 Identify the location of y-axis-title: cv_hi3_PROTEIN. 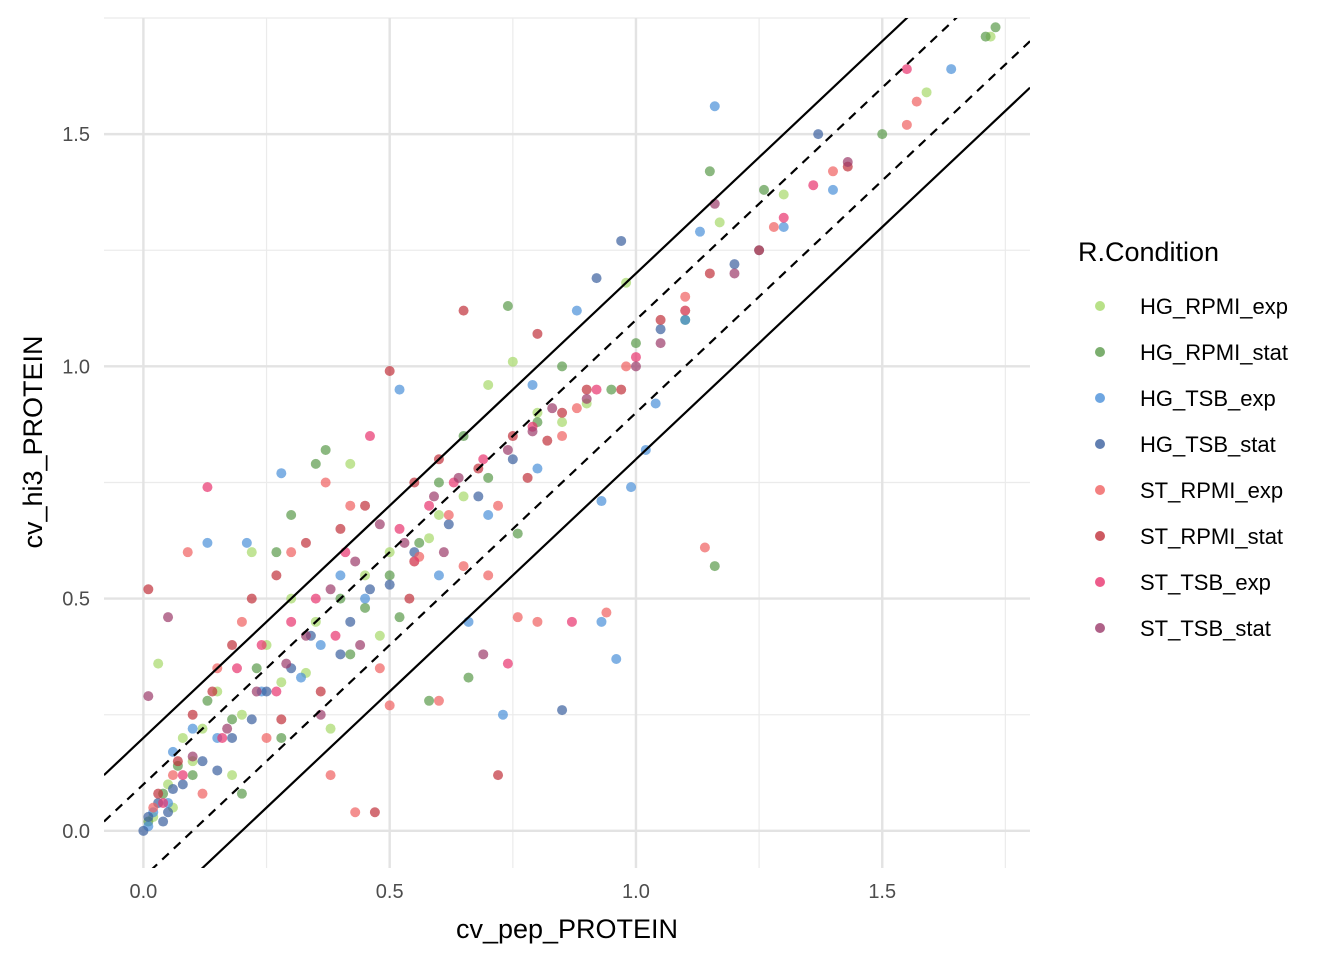
(33, 441).